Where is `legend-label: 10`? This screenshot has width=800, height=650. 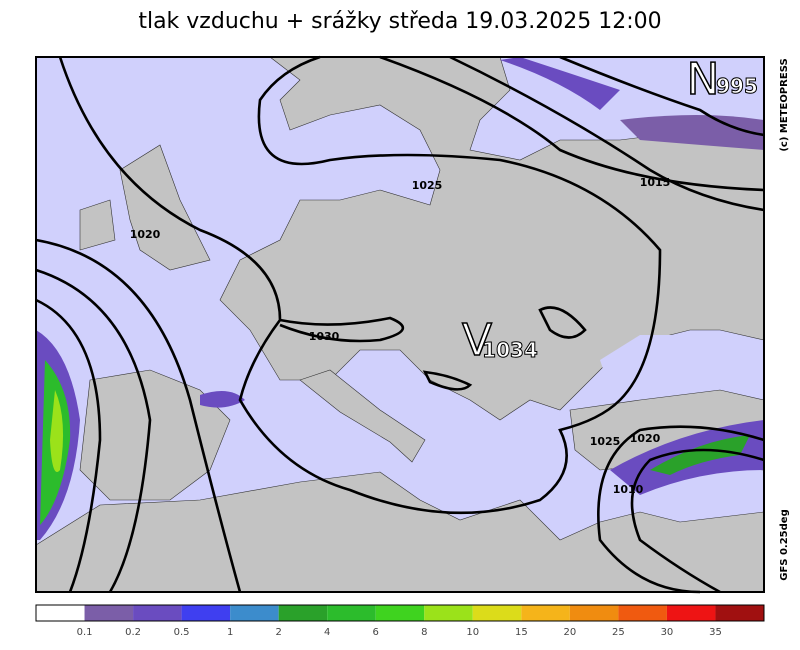
legend-label: 10 is located at coordinates (472, 632).